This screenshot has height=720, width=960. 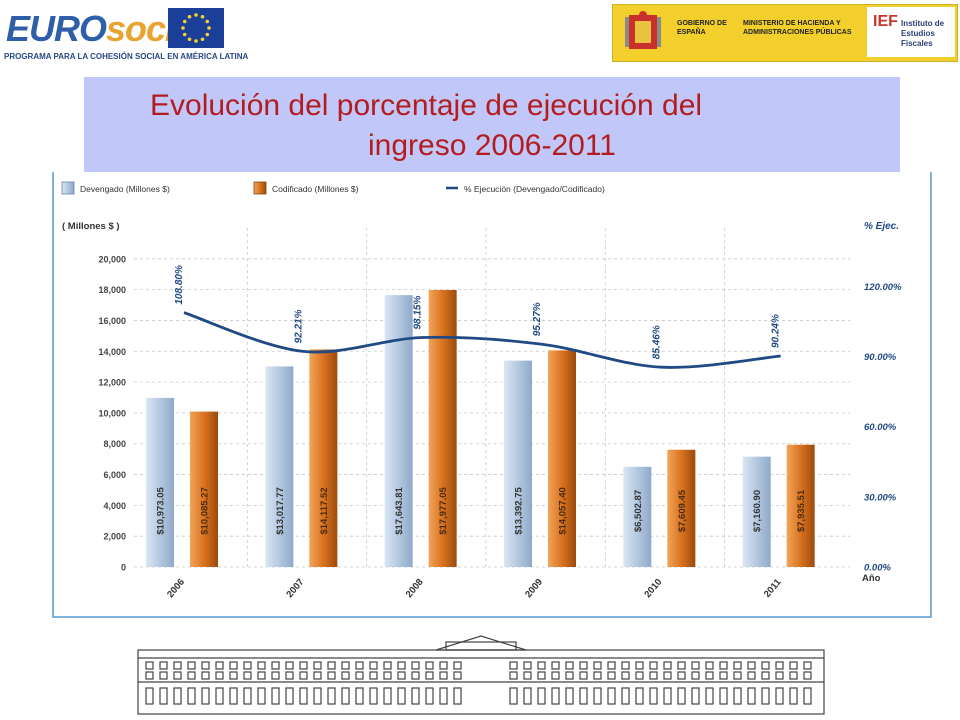 I want to click on legend-swatch-codificado, so click(x=260, y=188).